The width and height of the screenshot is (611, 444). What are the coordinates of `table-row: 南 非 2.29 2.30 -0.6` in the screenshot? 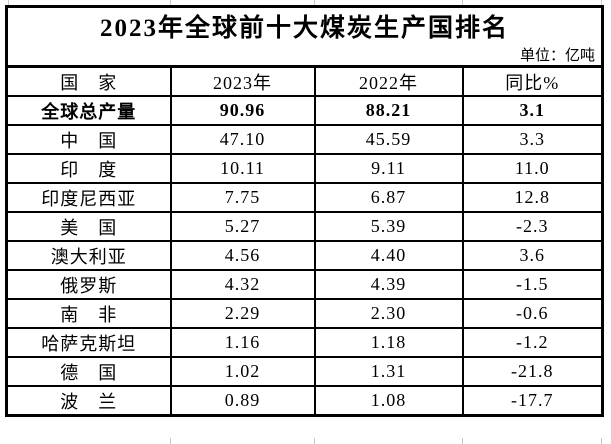 It's located at (304, 313).